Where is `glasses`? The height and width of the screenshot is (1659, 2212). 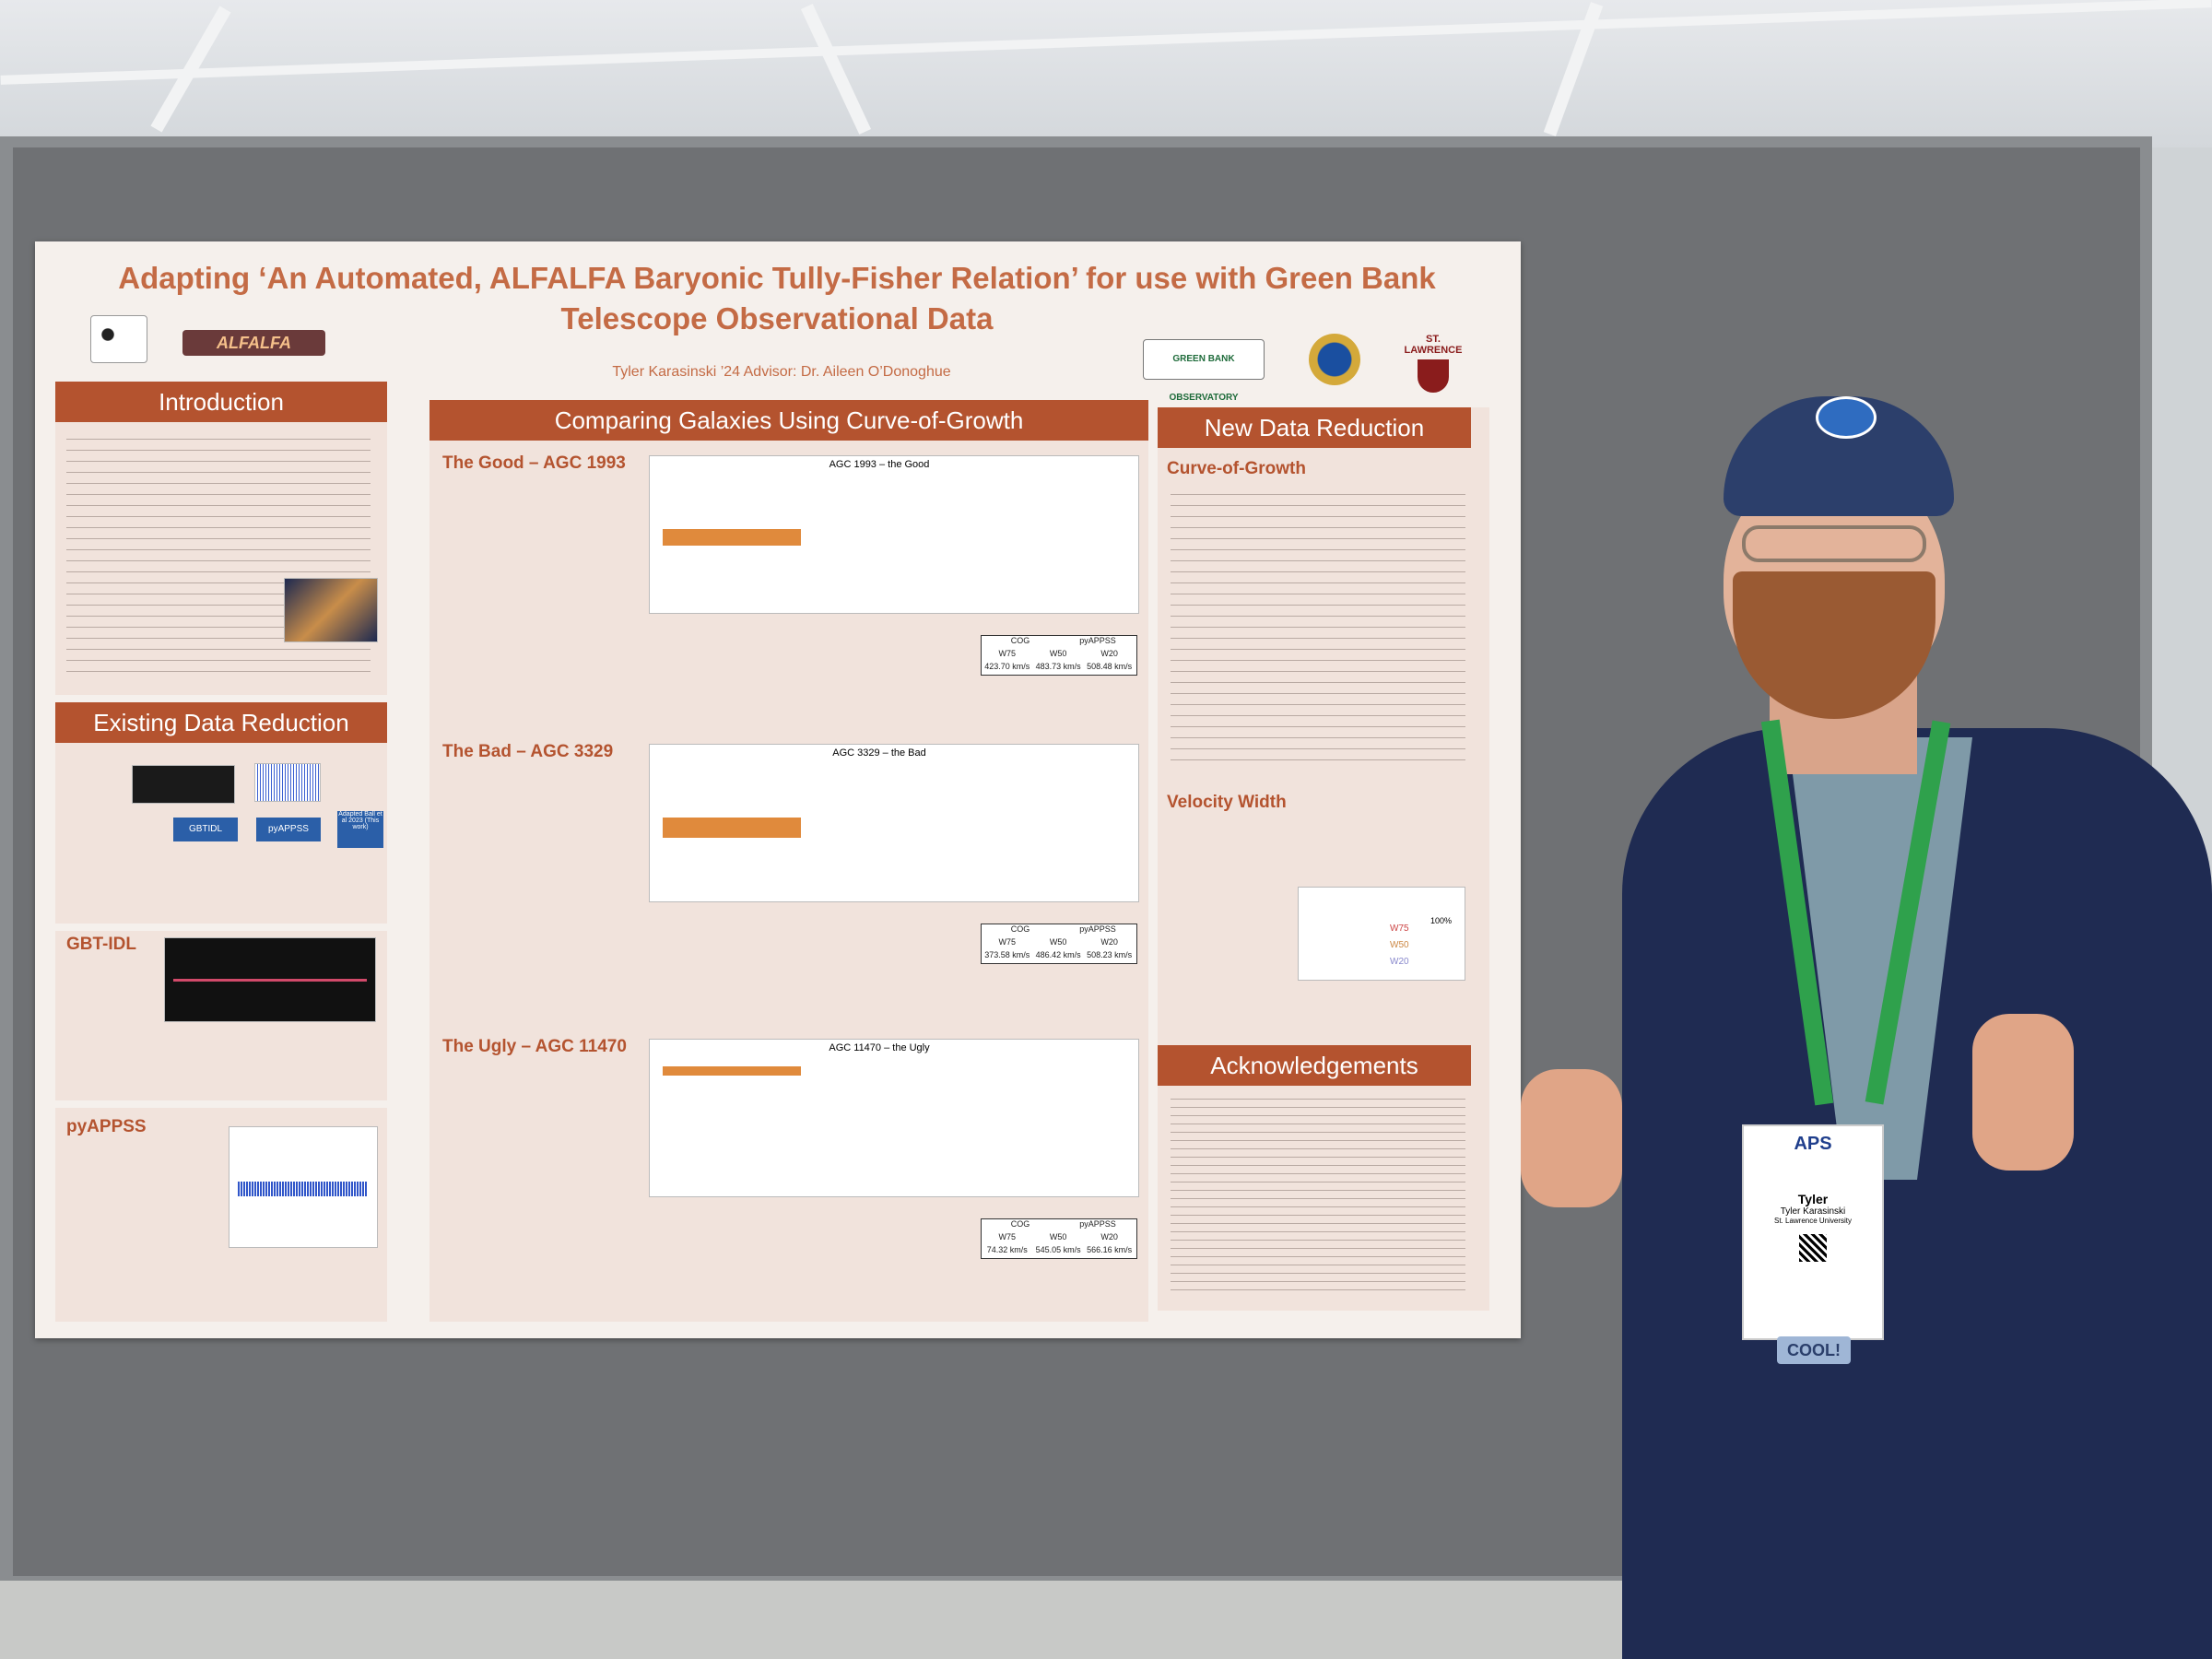 glasses is located at coordinates (1834, 543).